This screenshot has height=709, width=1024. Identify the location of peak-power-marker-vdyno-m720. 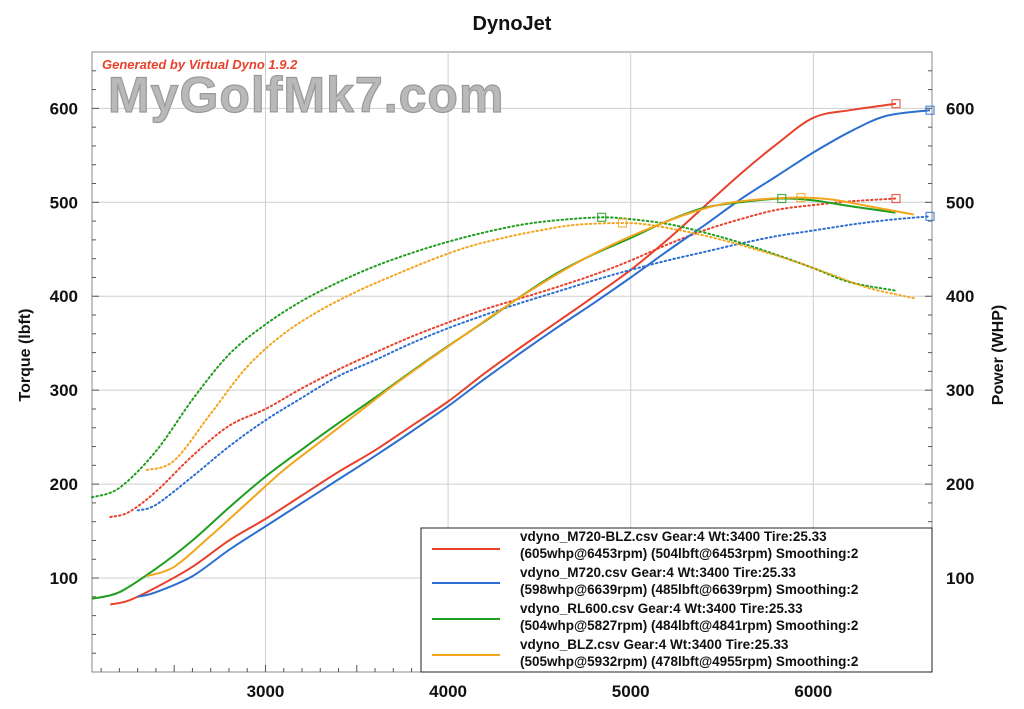
(930, 110).